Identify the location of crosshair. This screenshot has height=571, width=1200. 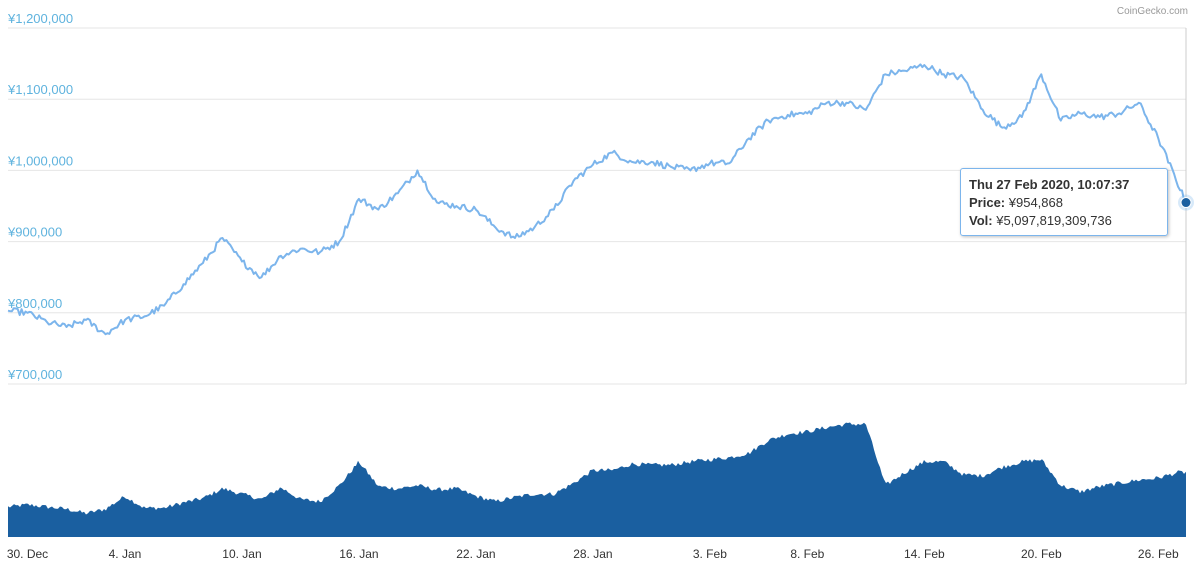
(1186, 206).